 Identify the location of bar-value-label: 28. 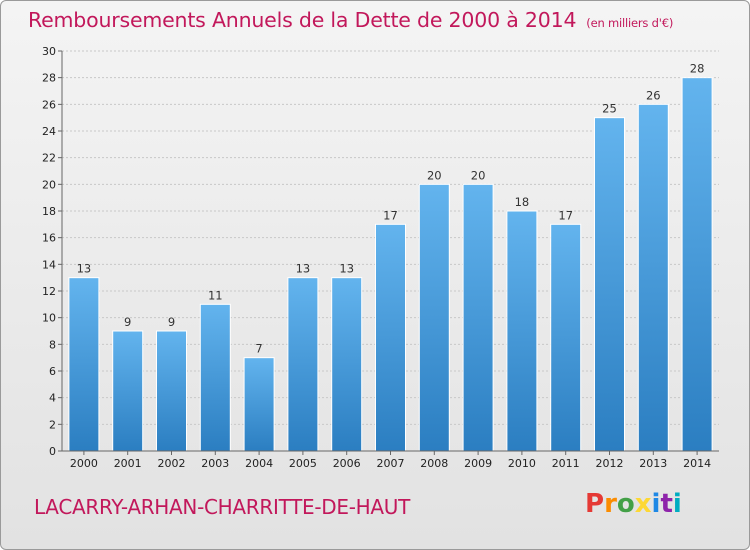
(697, 69).